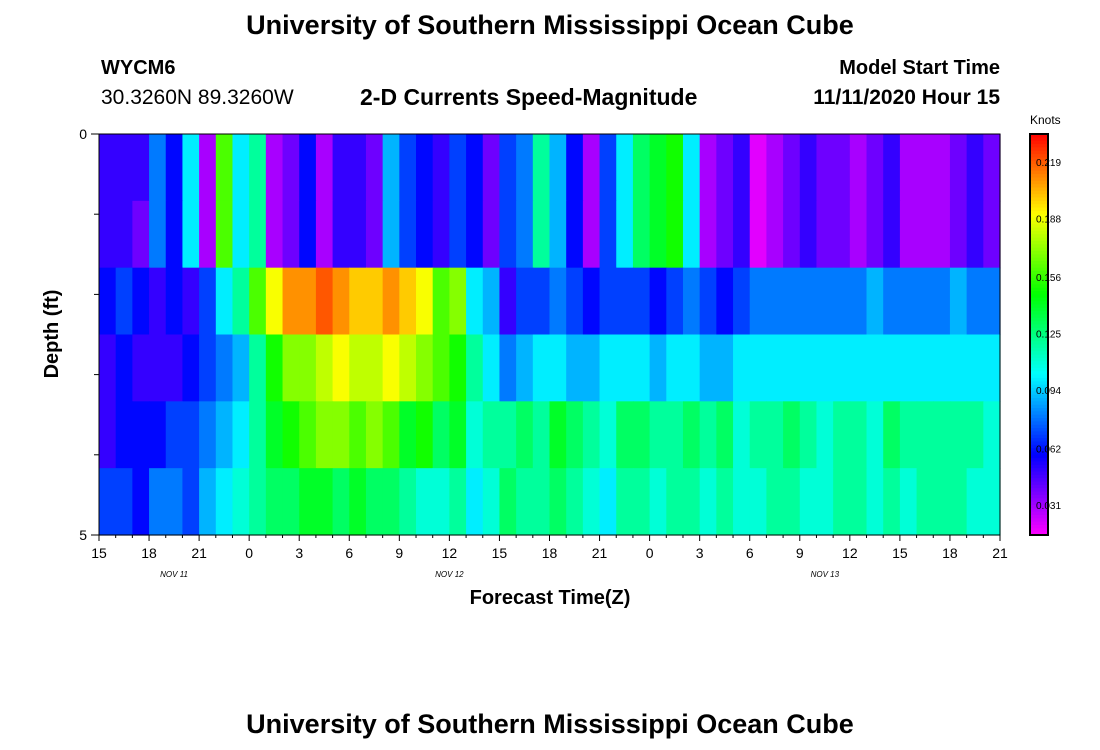  What do you see at coordinates (900, 553) in the screenshot?
I see `x-tick-label: 15` at bounding box center [900, 553].